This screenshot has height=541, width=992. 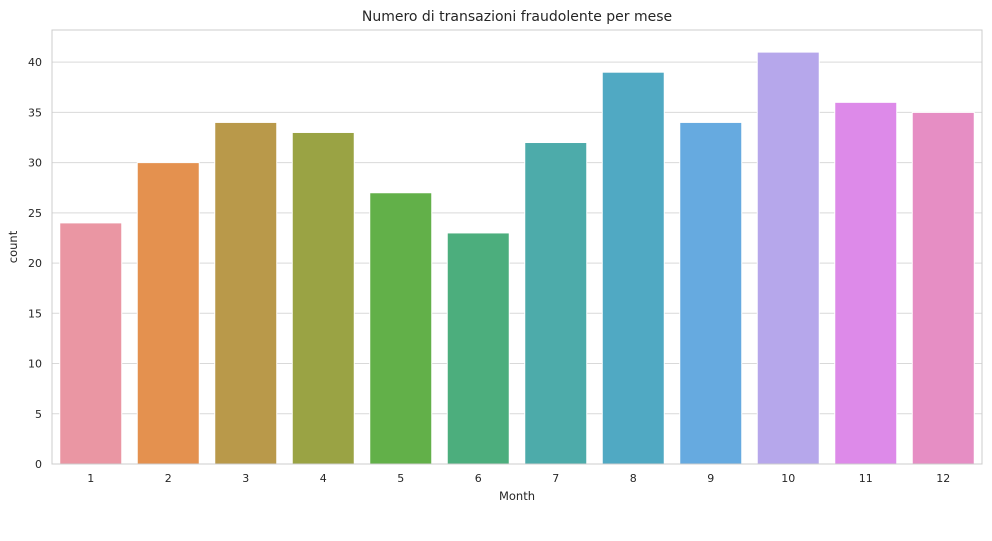 I want to click on y-tick-label: 30, so click(x=35, y=163).